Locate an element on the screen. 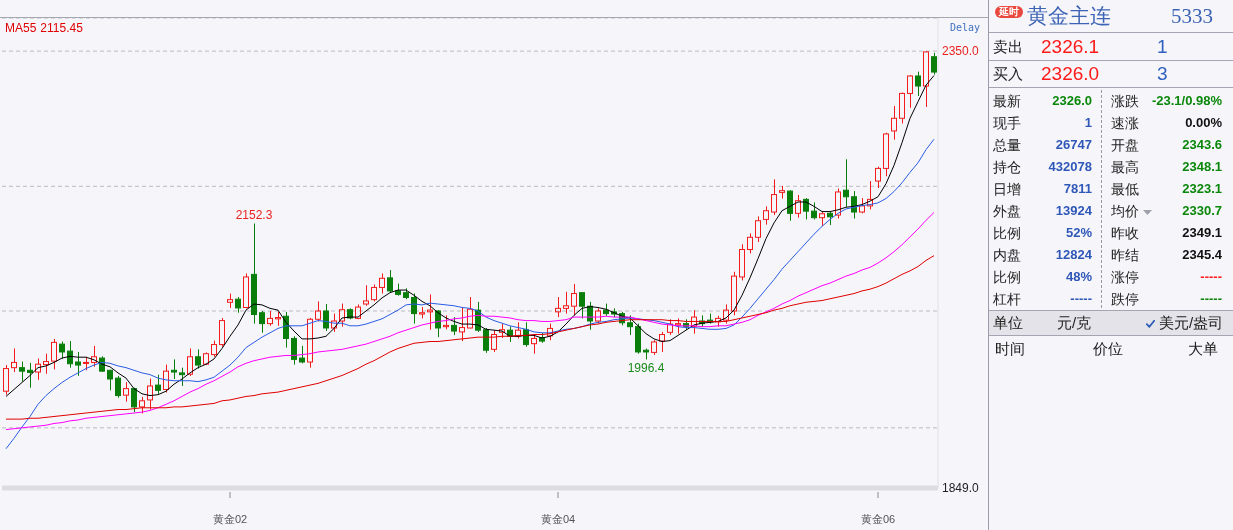 This screenshot has height=530, width=1233. text: 总量 is located at coordinates (1007, 145).